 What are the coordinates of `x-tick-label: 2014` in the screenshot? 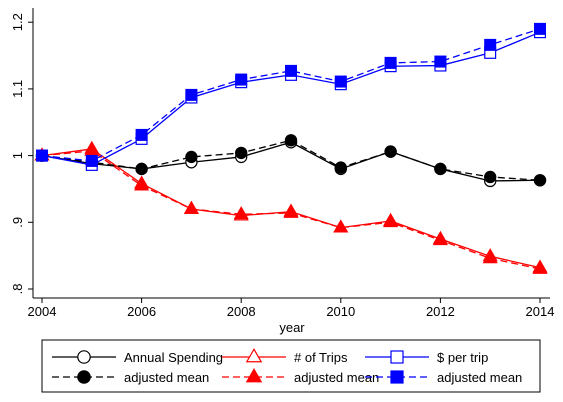 It's located at (540, 311).